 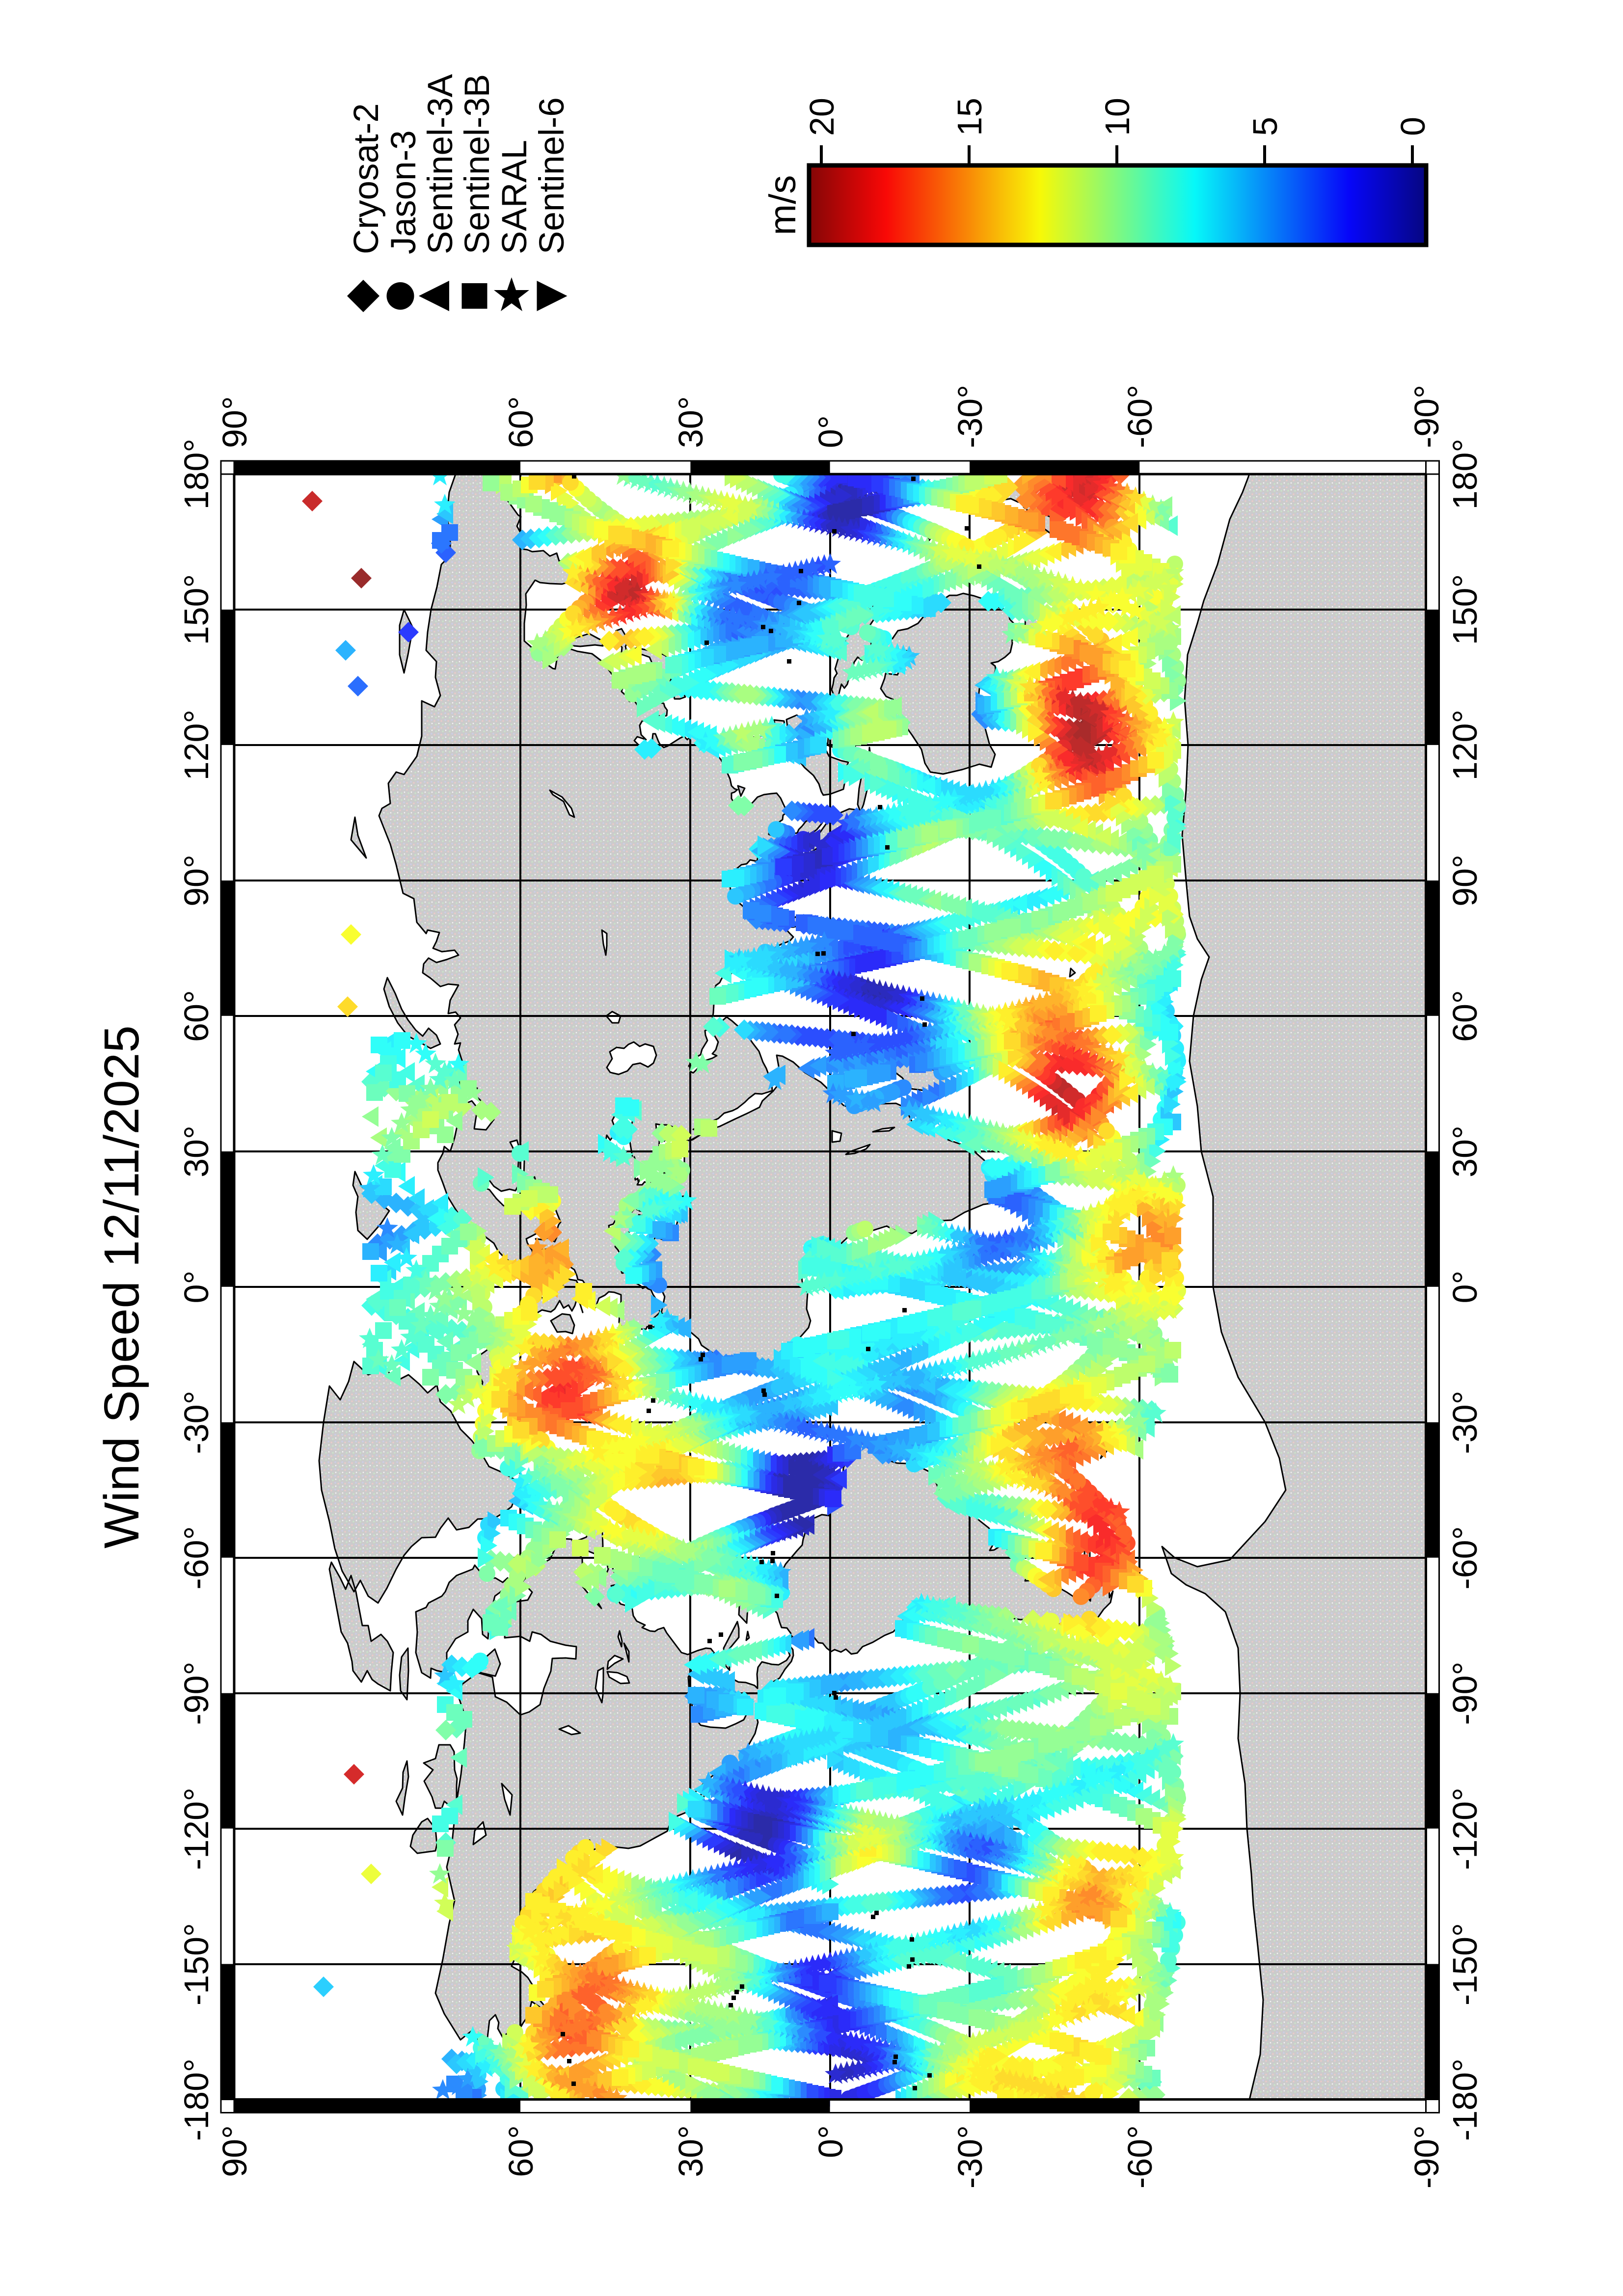 I want to click on svg-text: 10, so click(x=1117, y=117).